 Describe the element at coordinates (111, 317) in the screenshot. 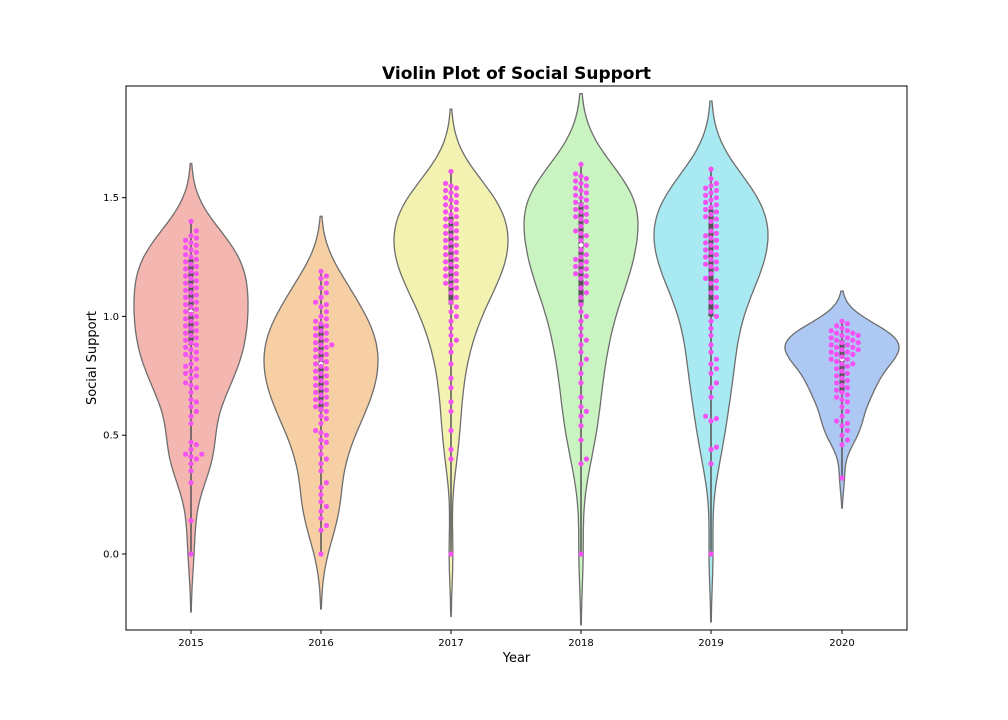

I see `y-tick-label: 1.0` at that location.